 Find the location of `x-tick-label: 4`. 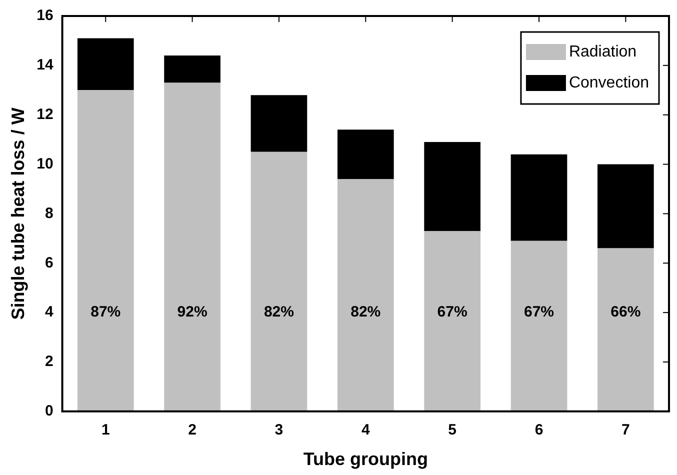

x-tick-label: 4 is located at coordinates (365, 430).